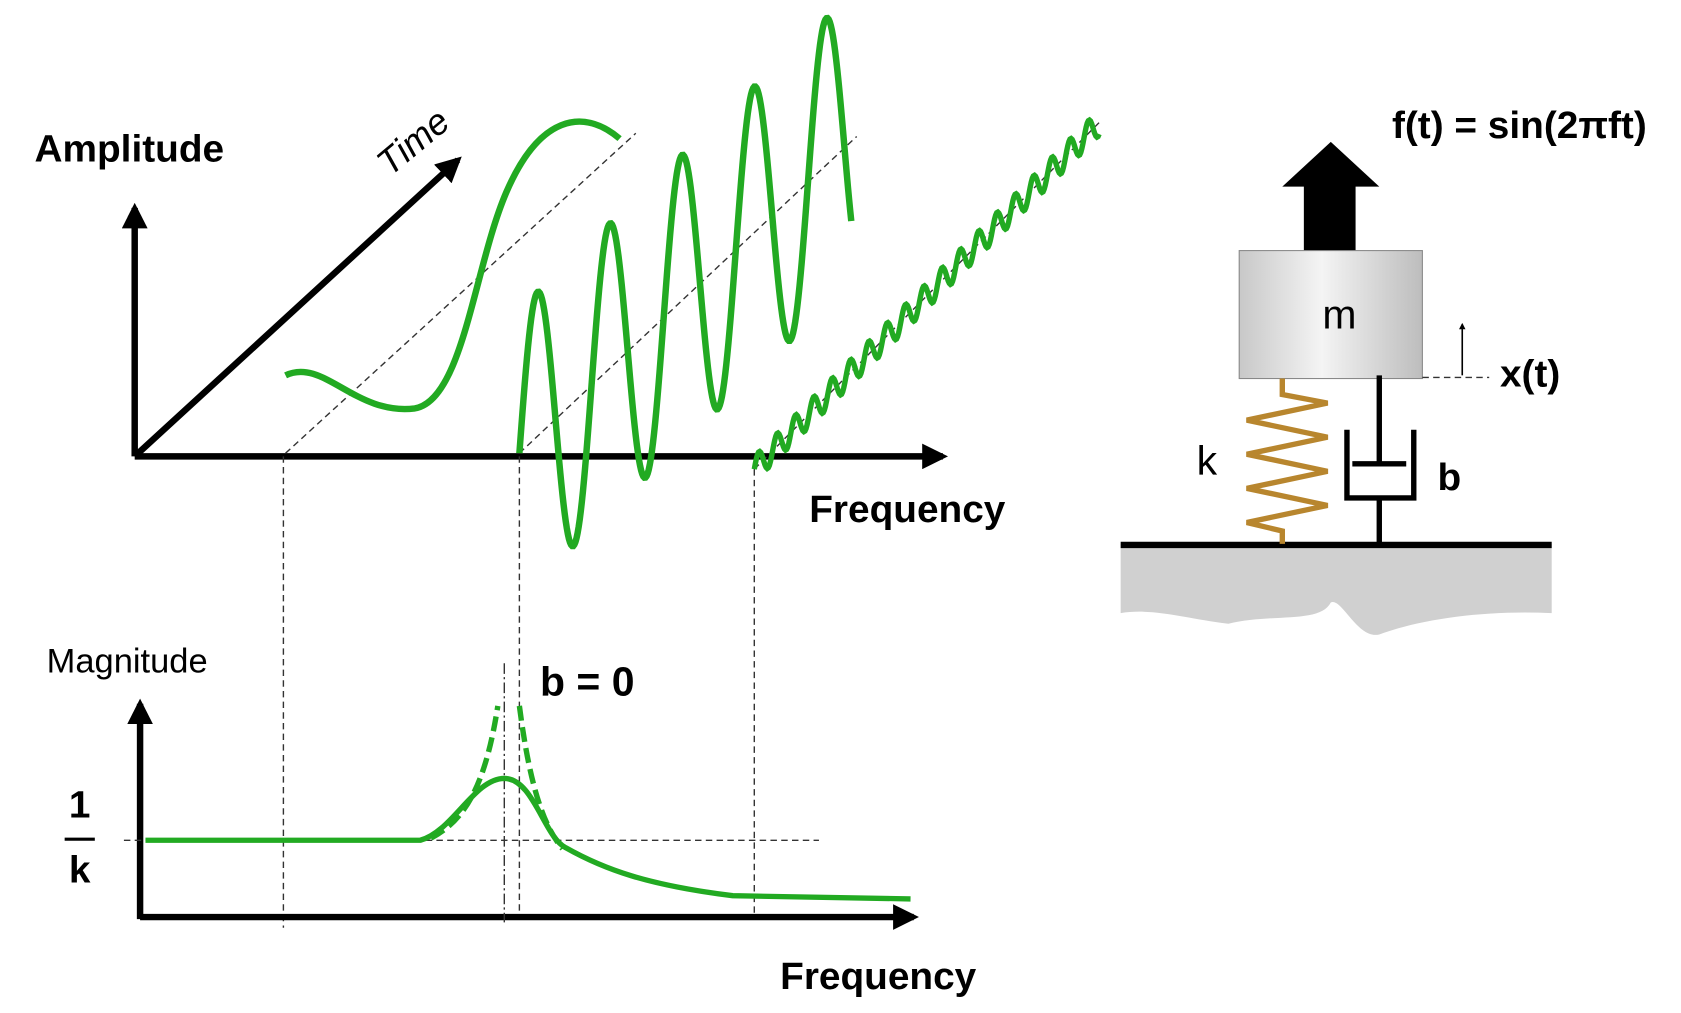  Describe the element at coordinates (130, 149) in the screenshot. I see `amplitude-label: Amplitude` at that location.